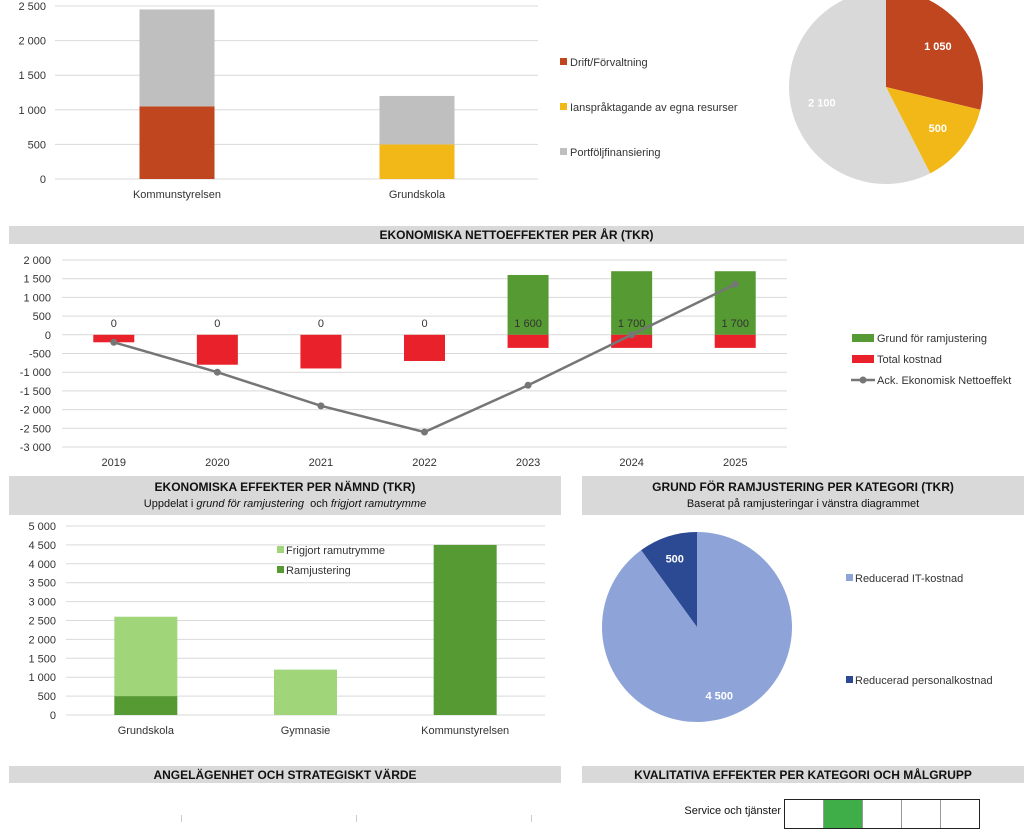 The height and width of the screenshot is (829, 1024). I want to click on bar-data-label: 1 600, so click(528, 324).